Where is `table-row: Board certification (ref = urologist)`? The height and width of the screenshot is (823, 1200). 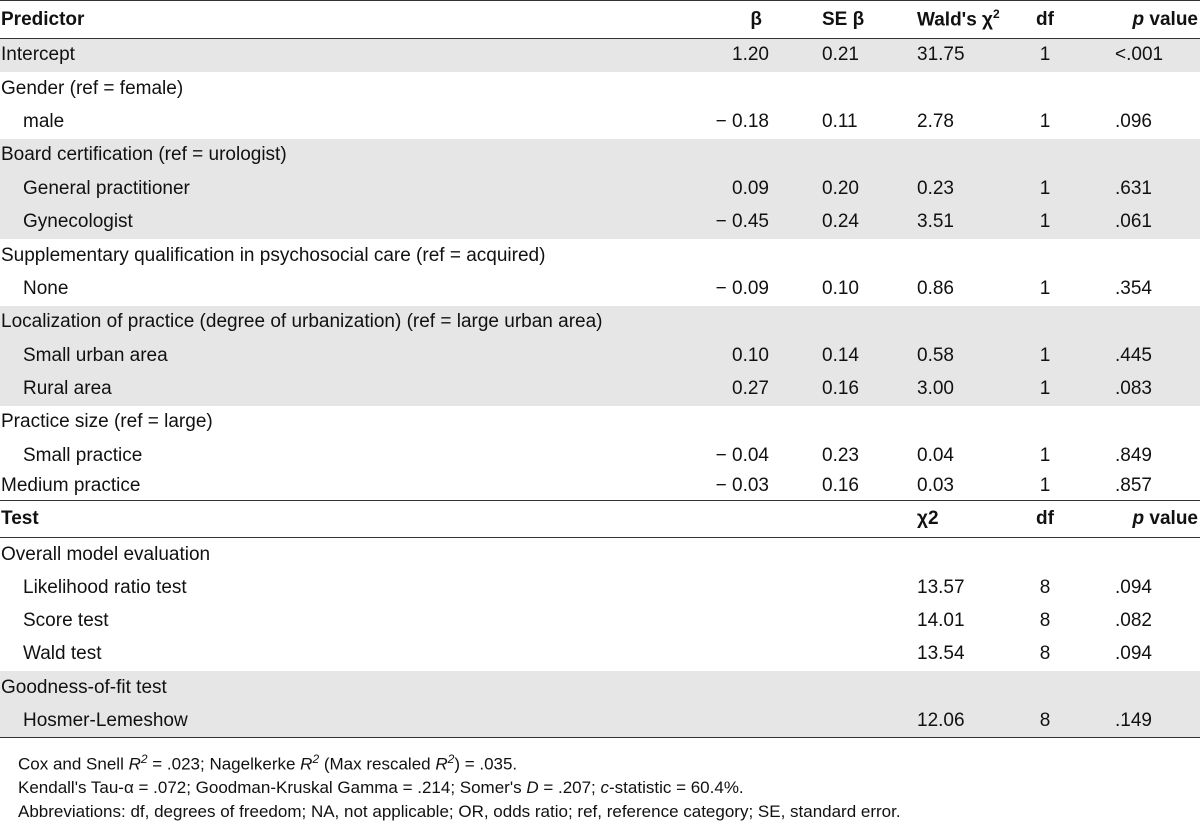 table-row: Board certification (ref = urologist) is located at coordinates (600, 155).